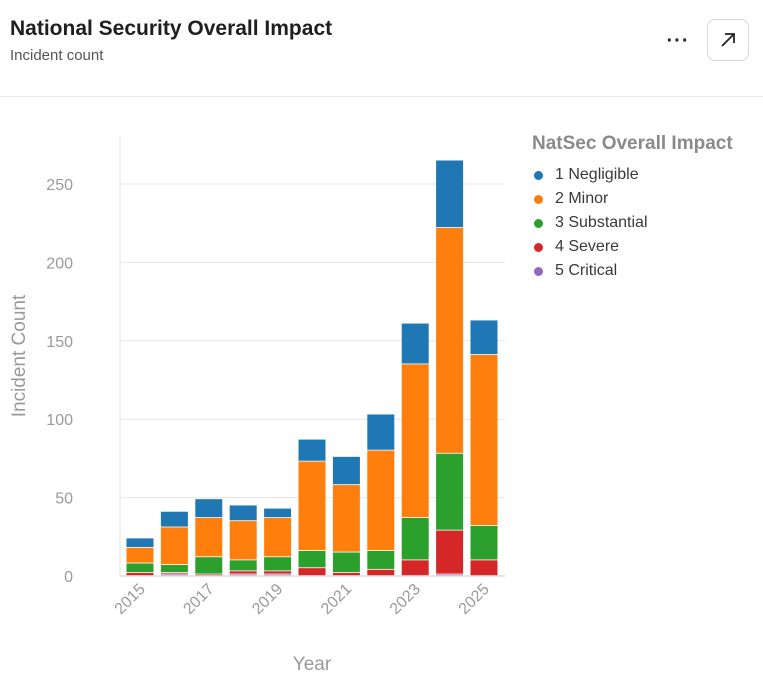 This screenshot has width=763, height=681. What do you see at coordinates (130, 599) in the screenshot?
I see `x-tick-label: 2015` at bounding box center [130, 599].